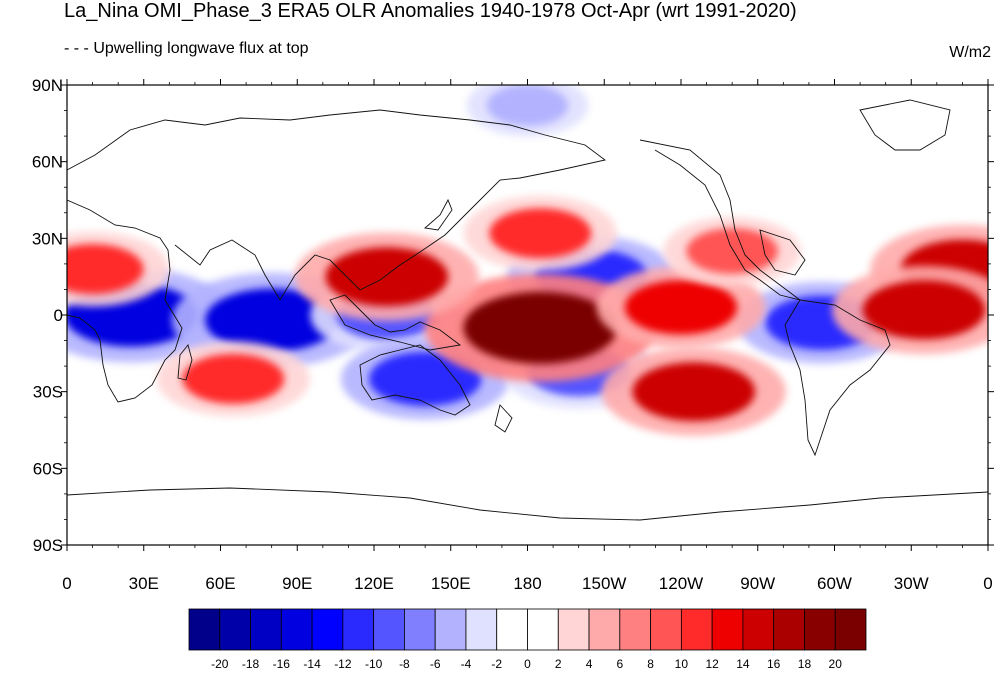  I want to click on lat-tick-label: 30S, so click(48, 392).